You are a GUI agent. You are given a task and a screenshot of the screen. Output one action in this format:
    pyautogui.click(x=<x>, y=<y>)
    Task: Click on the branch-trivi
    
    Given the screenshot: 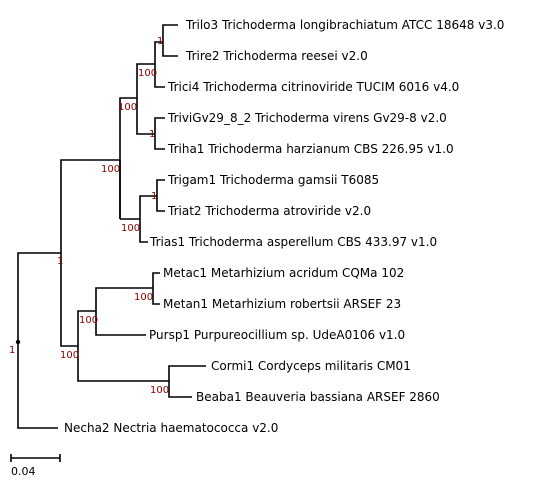 What is the action you would take?
    pyautogui.click(x=159, y=125)
    